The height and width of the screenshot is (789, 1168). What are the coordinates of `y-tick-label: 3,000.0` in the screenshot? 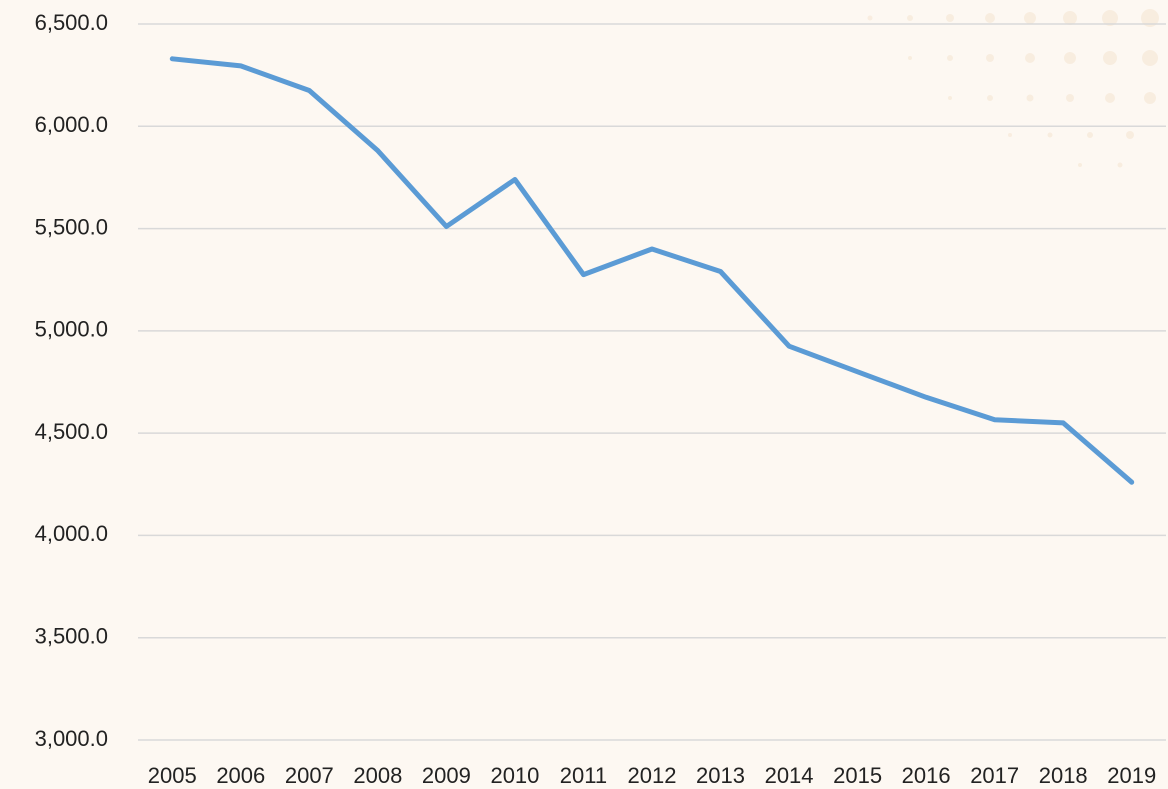 It's located at (71, 738).